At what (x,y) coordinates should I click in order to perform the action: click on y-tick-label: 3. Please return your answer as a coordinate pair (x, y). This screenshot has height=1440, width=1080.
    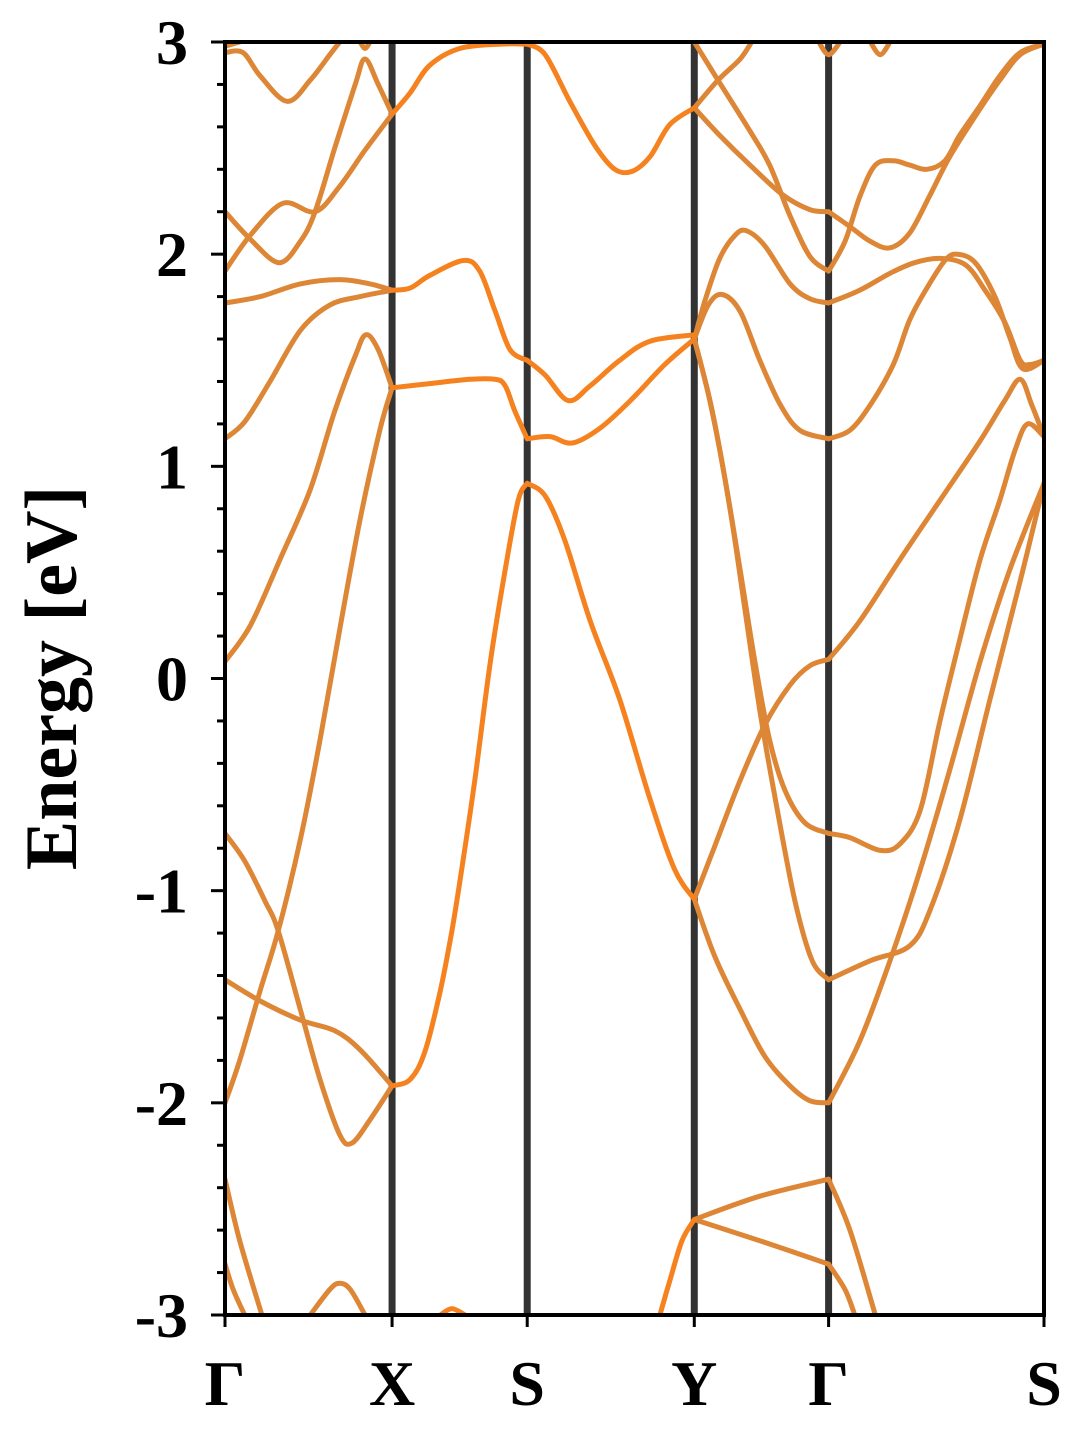
    Looking at the image, I should click on (172, 42).